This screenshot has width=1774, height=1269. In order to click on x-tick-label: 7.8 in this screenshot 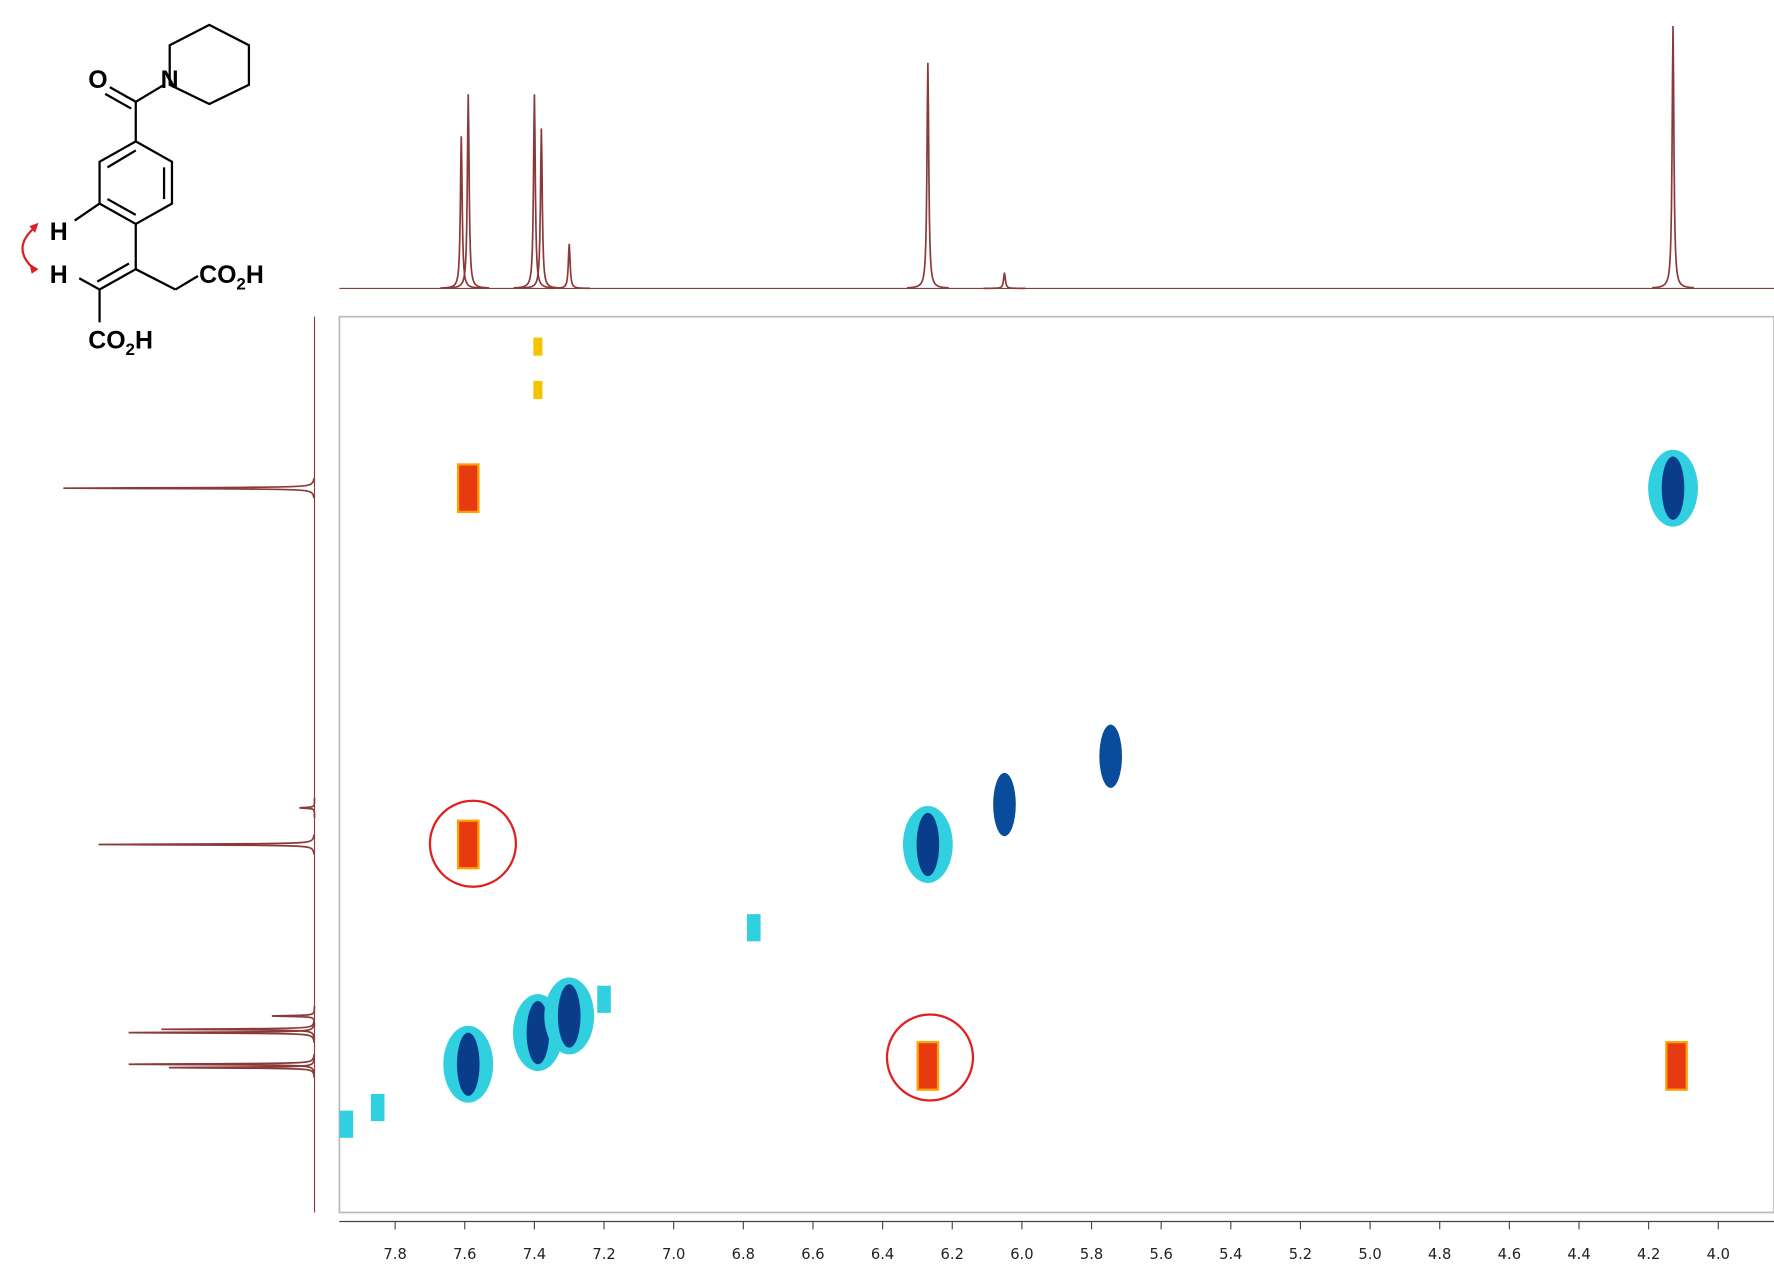, I will do `click(394, 1254)`.